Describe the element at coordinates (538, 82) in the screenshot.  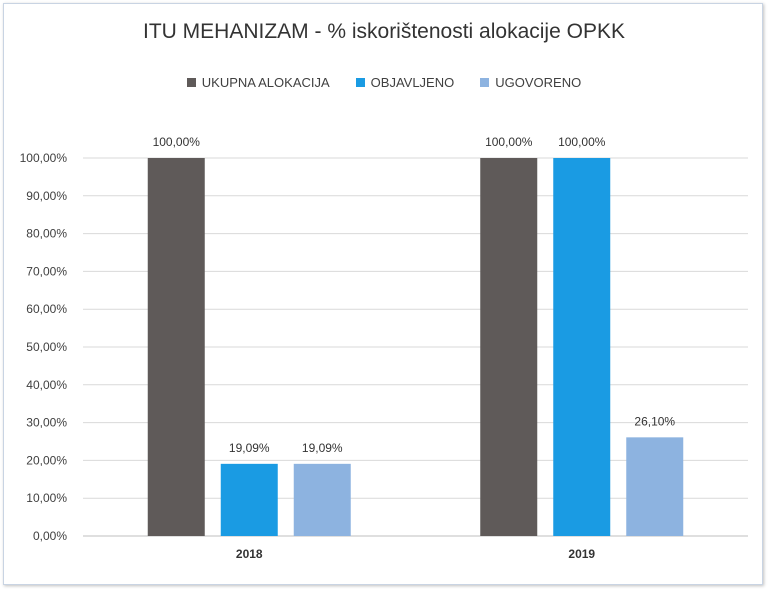
I see `legend-label: UGOVORENO` at that location.